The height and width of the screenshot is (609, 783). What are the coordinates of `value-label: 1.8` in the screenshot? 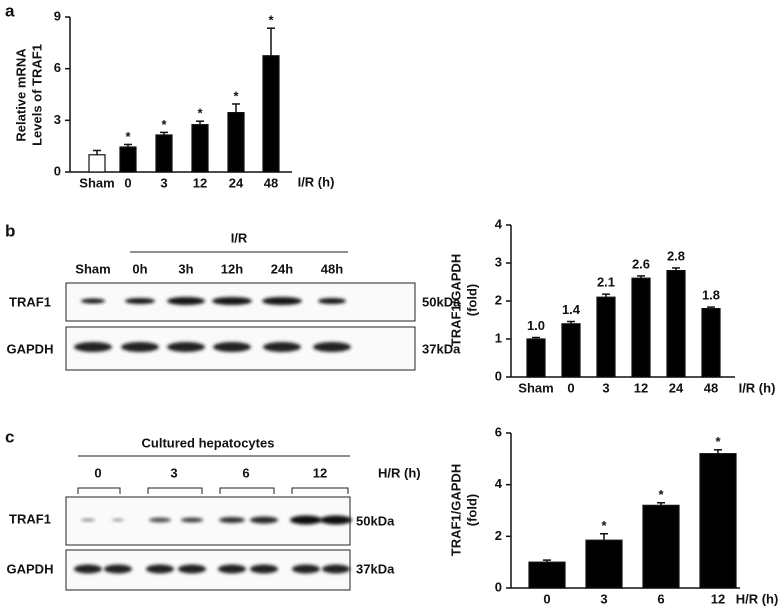 It's located at (711, 295).